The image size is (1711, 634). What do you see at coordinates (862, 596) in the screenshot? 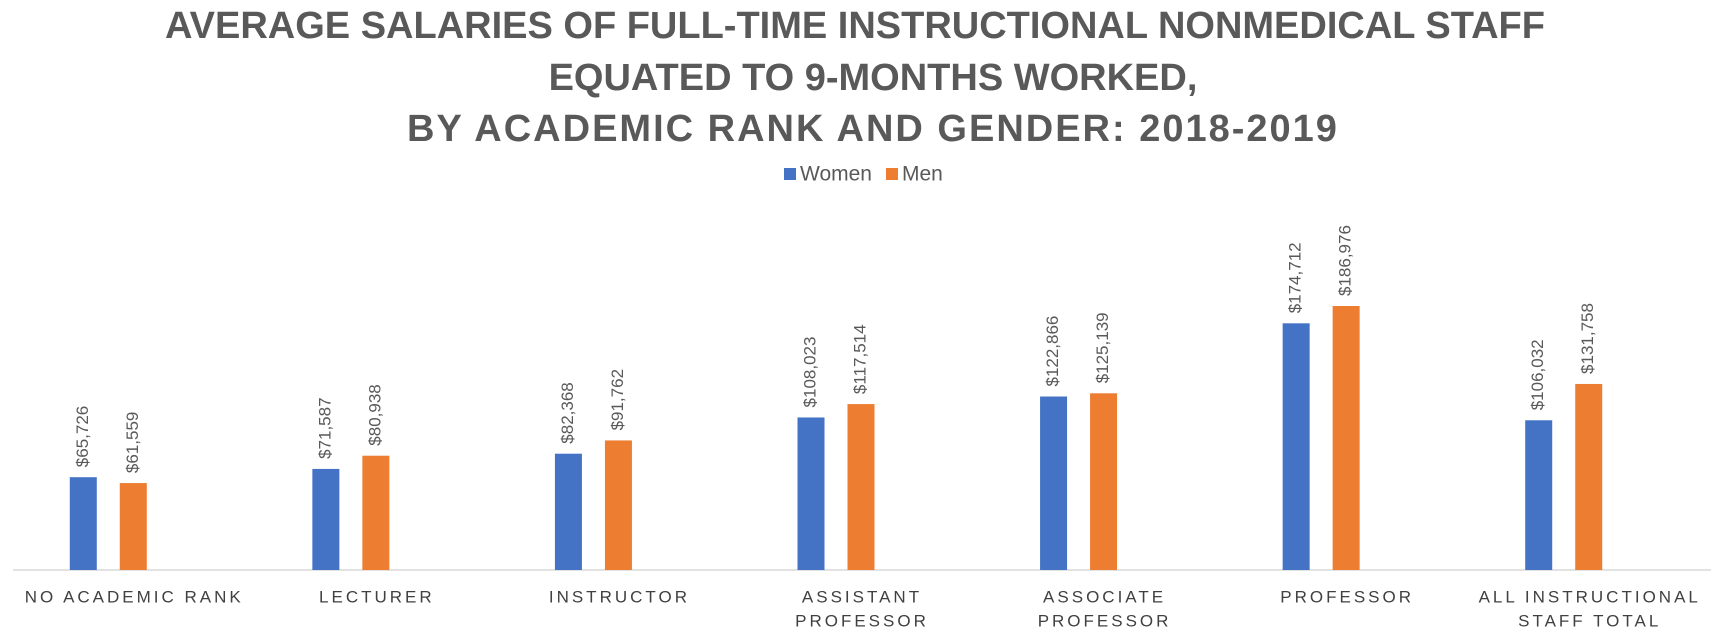
I see `x-tick-label: ASSISTANT` at bounding box center [862, 596].